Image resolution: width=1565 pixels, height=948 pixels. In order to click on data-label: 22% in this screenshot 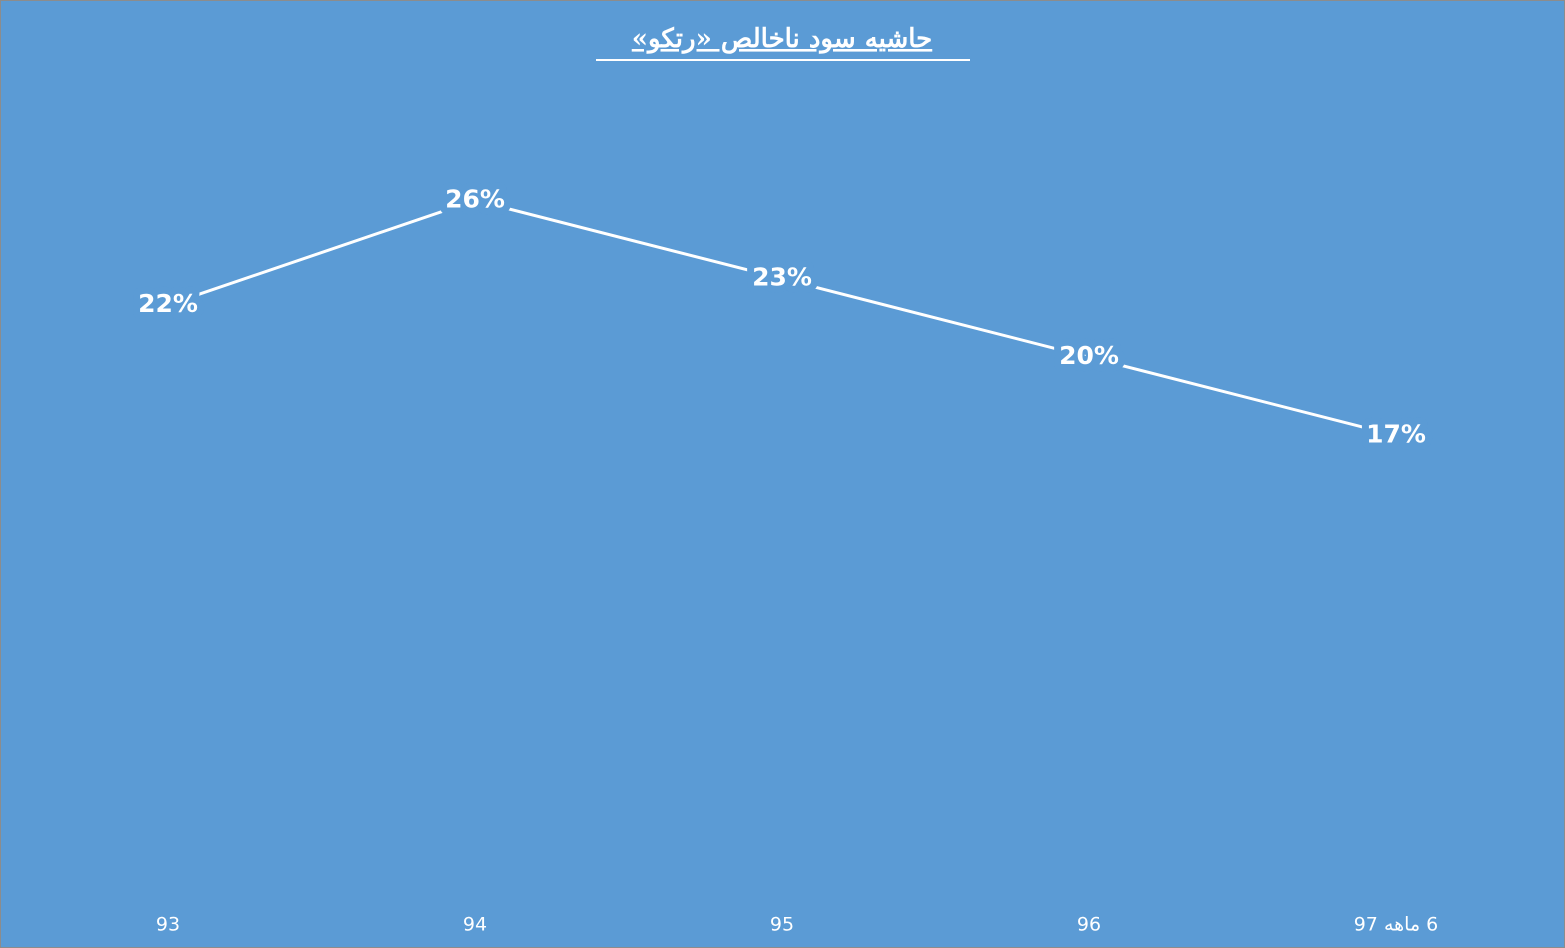, I will do `click(168, 303)`.